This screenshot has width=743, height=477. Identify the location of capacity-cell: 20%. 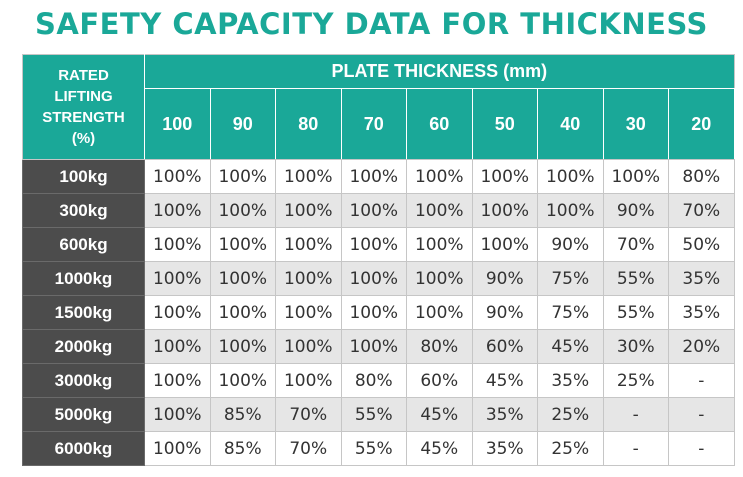
(701, 346).